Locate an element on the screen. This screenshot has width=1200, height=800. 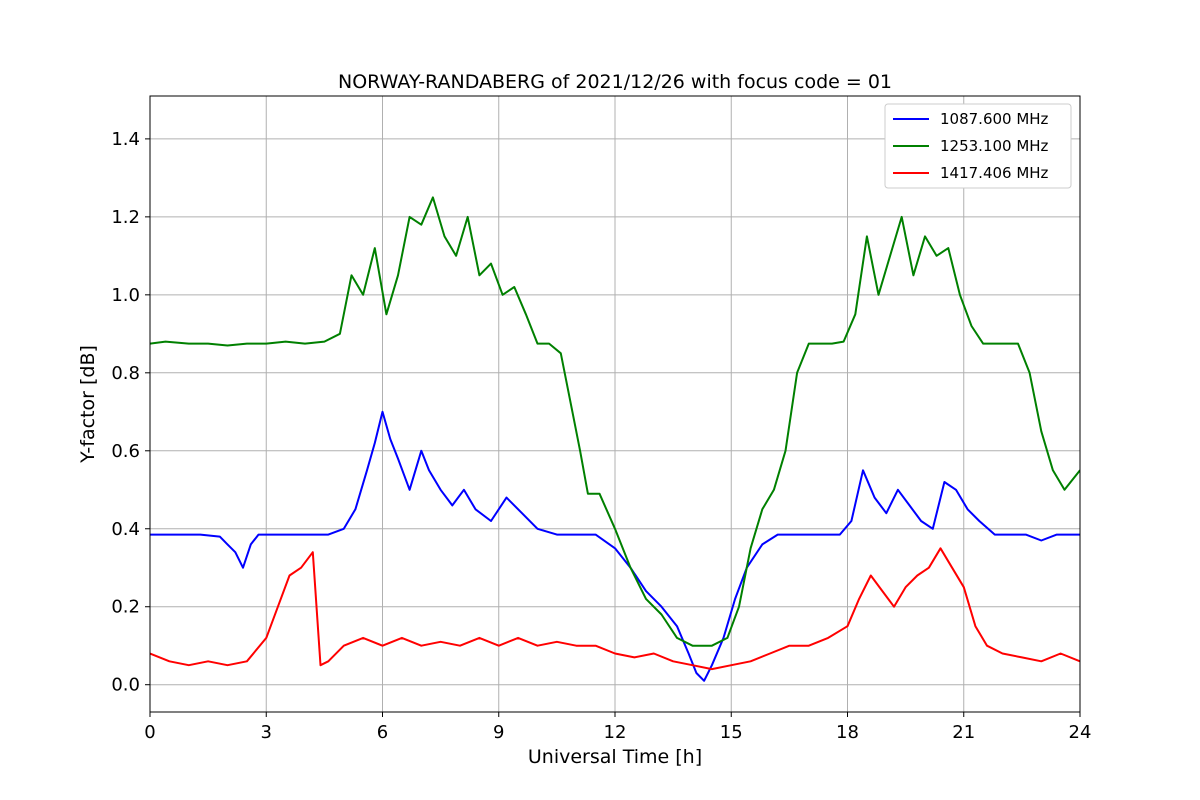
x-tick-label: 21 is located at coordinates (963, 732).